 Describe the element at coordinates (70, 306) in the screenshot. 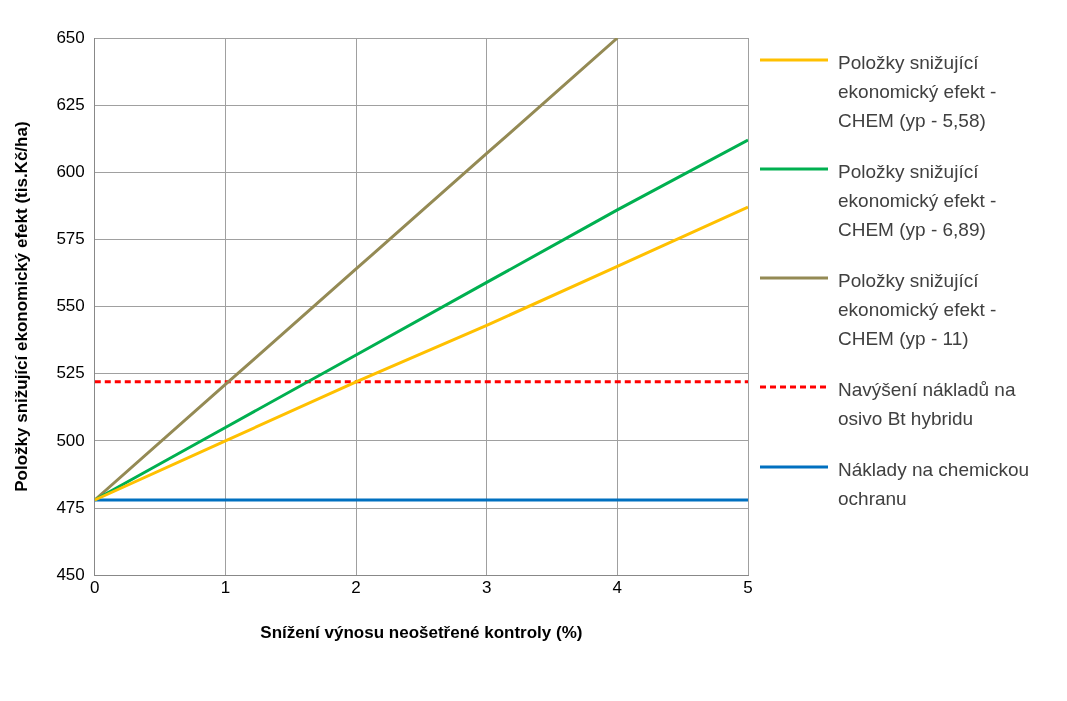

I see `y-tick-label: 550` at that location.